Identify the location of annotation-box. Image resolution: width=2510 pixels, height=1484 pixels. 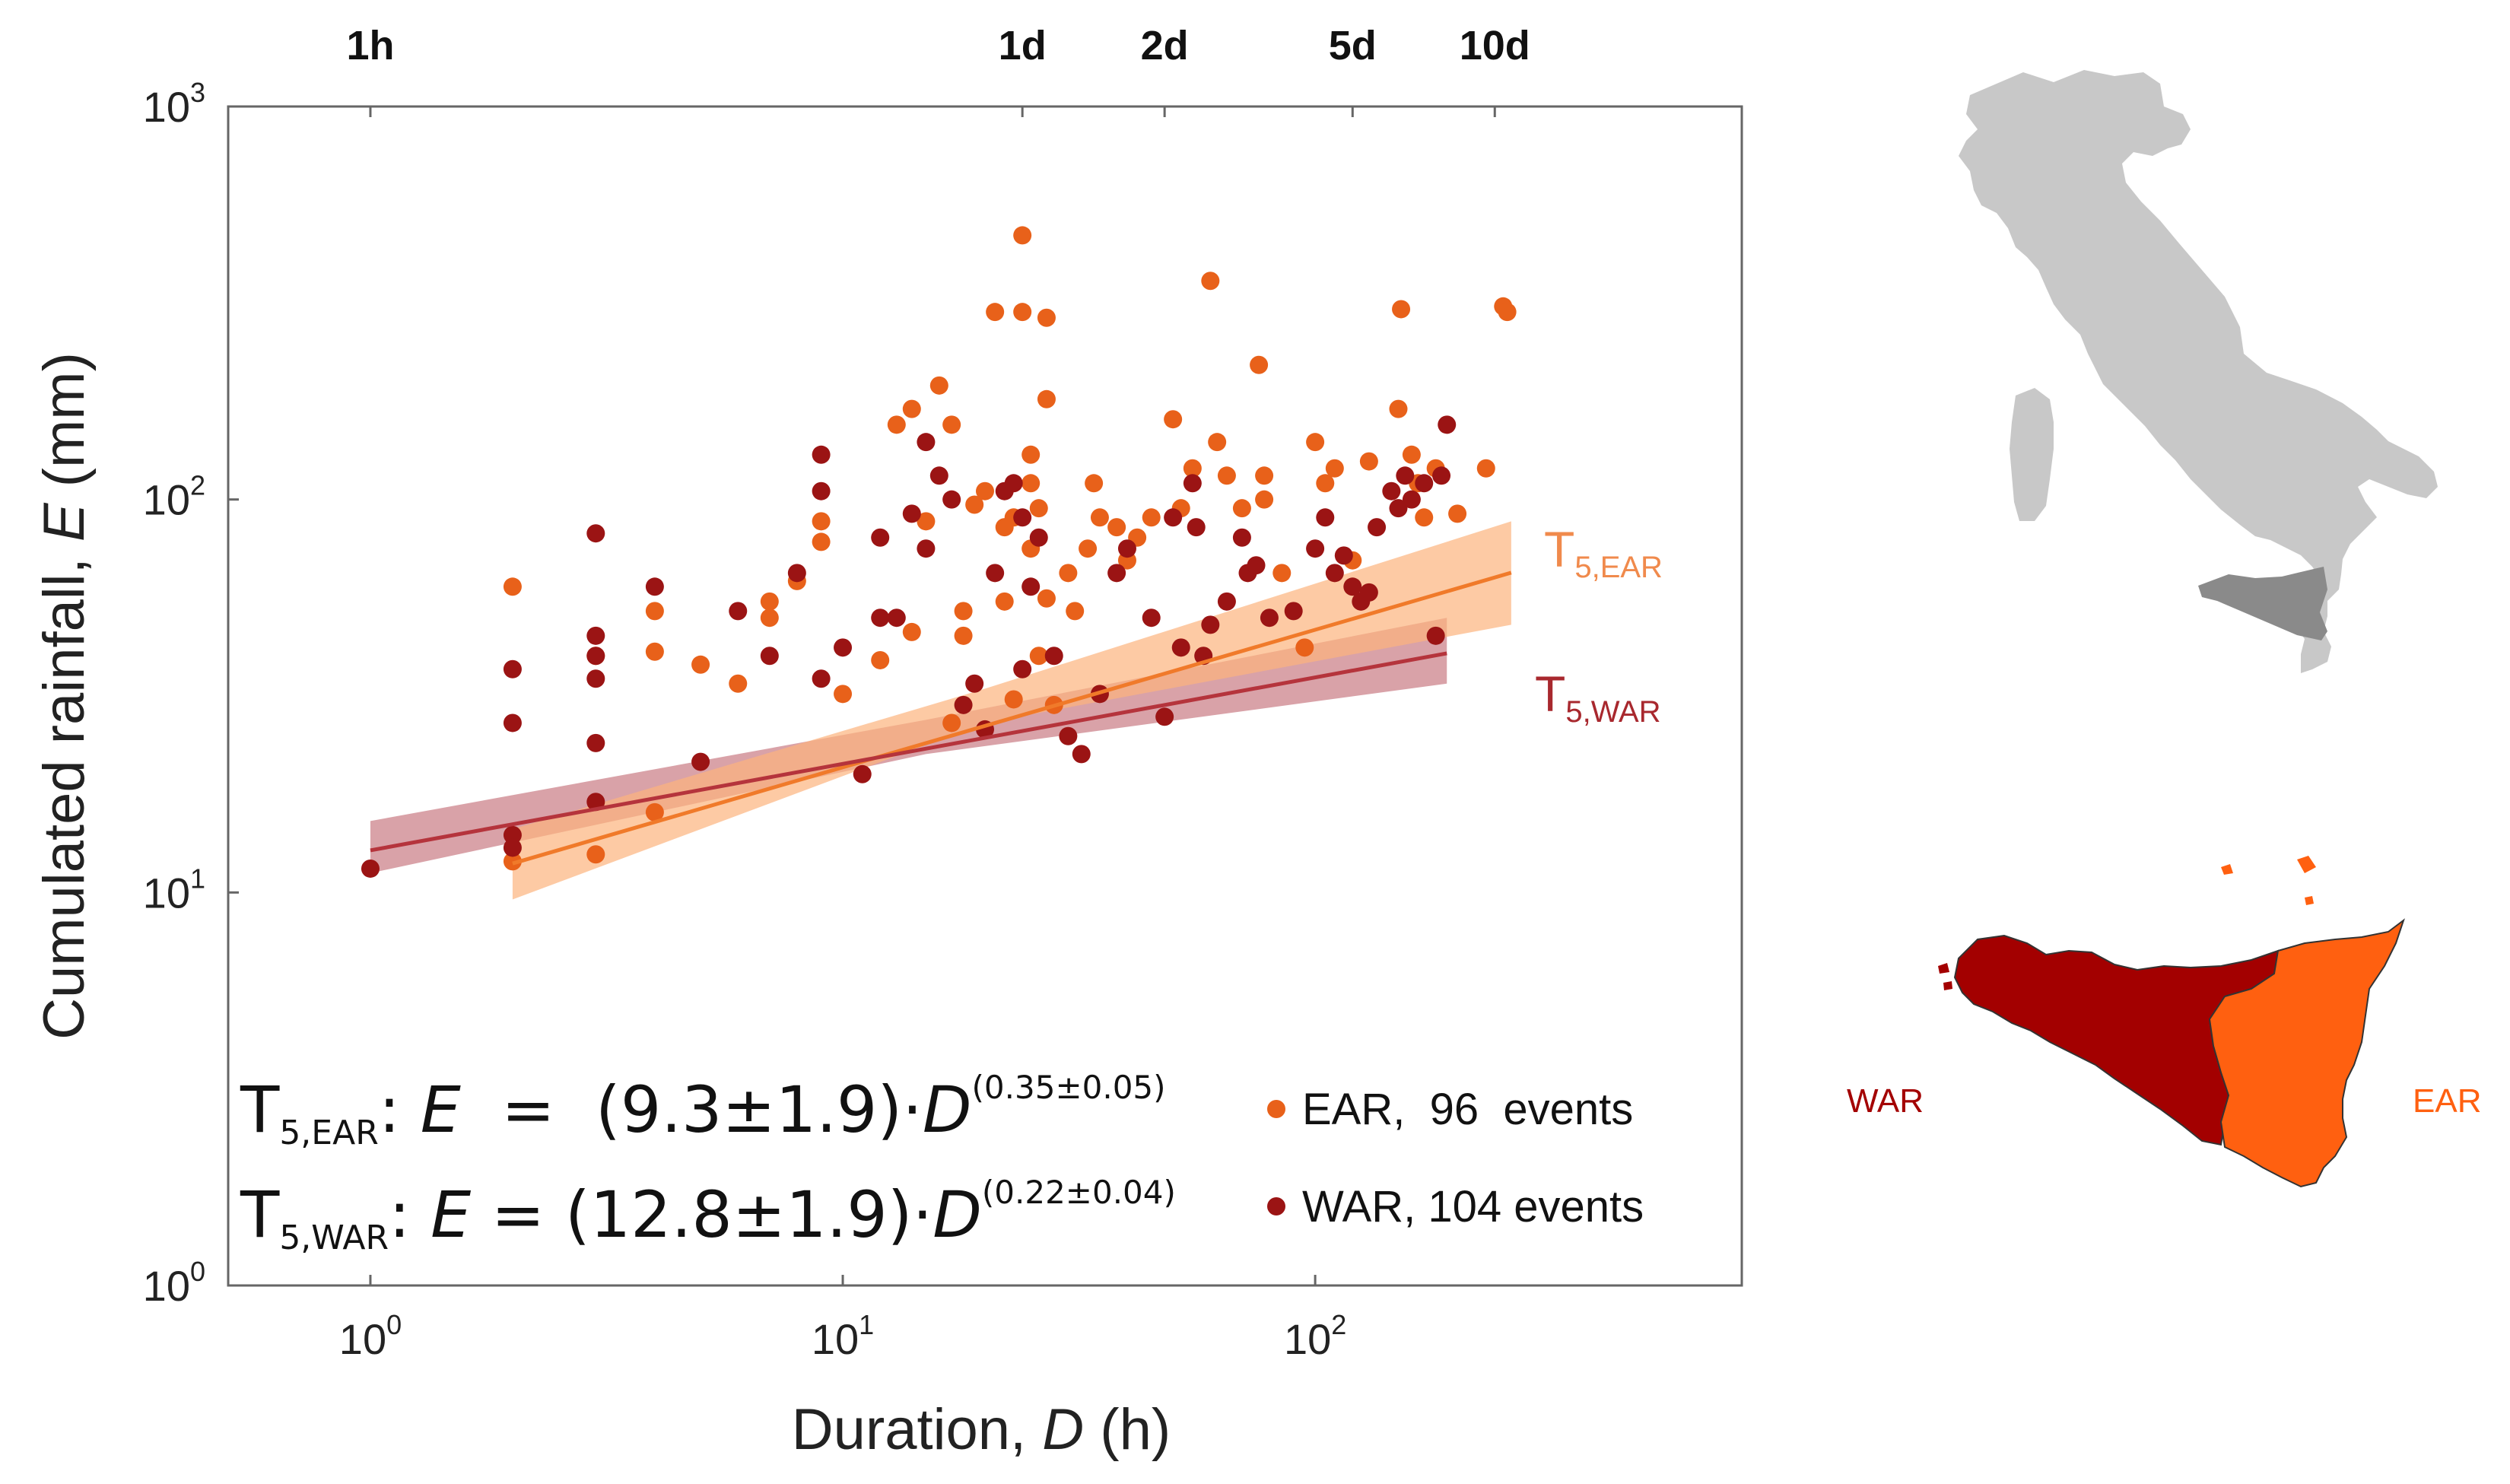
(968, 1156).